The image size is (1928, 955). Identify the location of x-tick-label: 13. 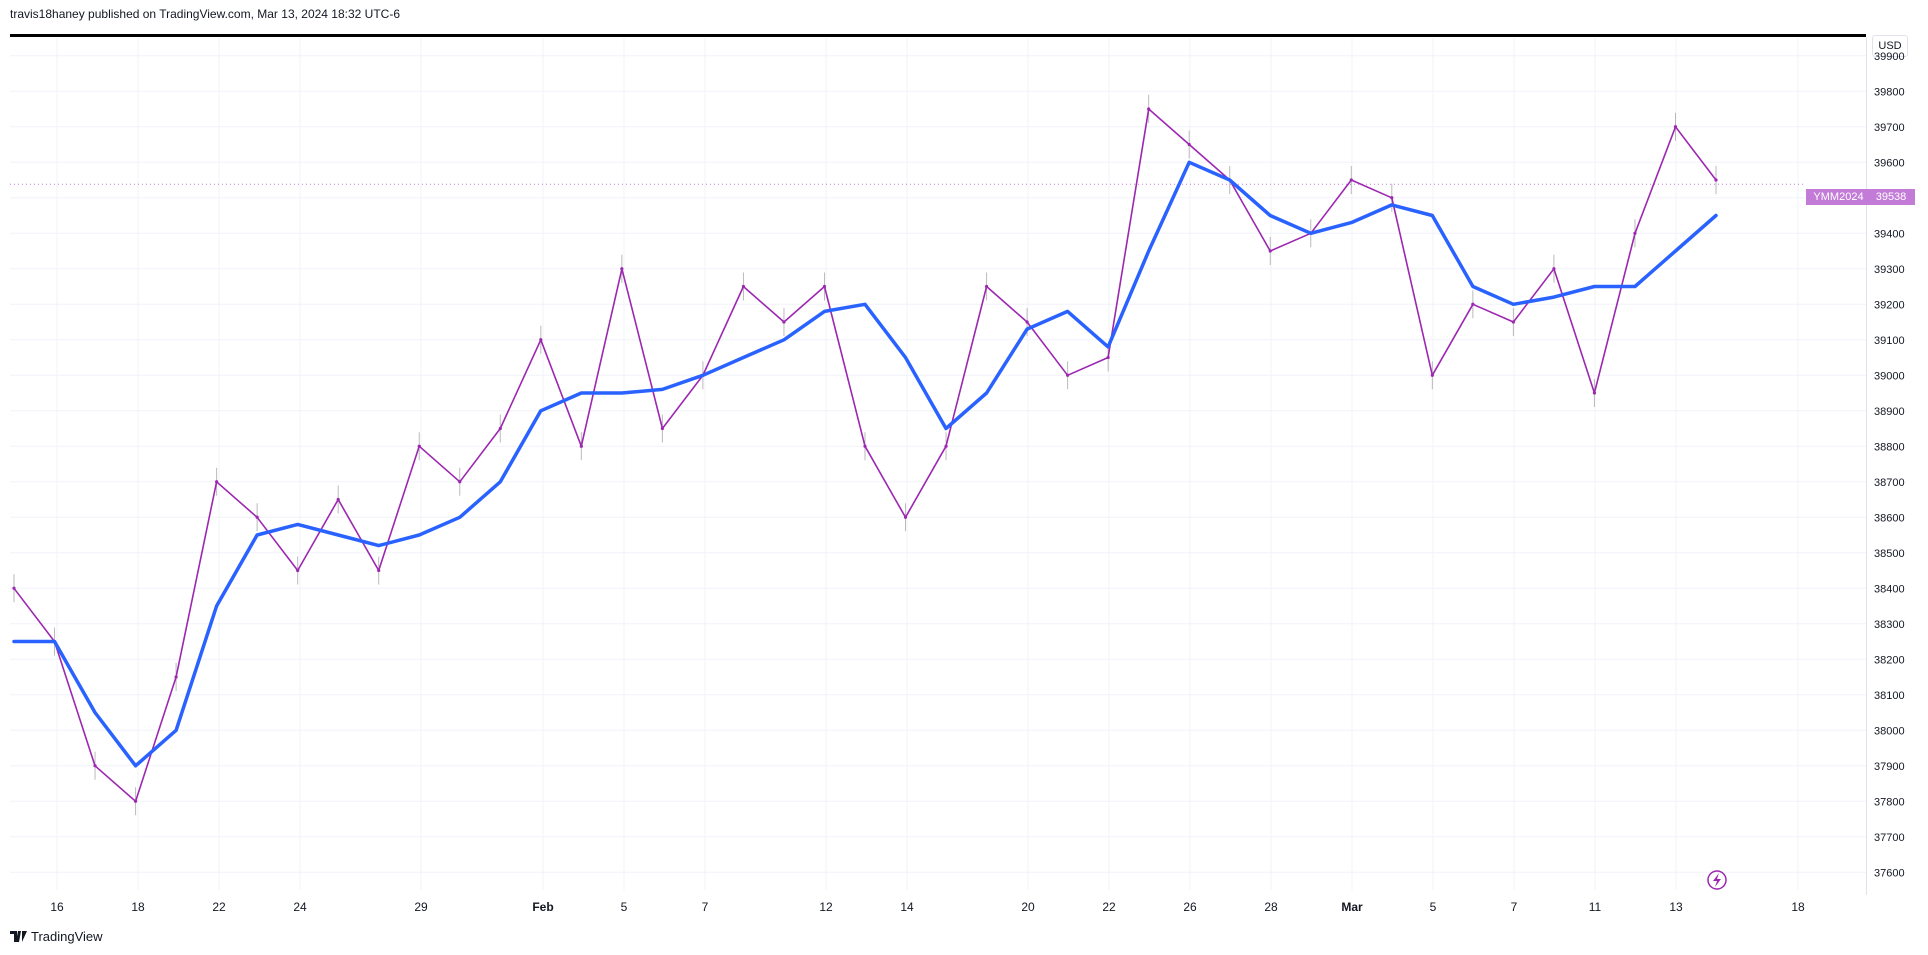
(1676, 907).